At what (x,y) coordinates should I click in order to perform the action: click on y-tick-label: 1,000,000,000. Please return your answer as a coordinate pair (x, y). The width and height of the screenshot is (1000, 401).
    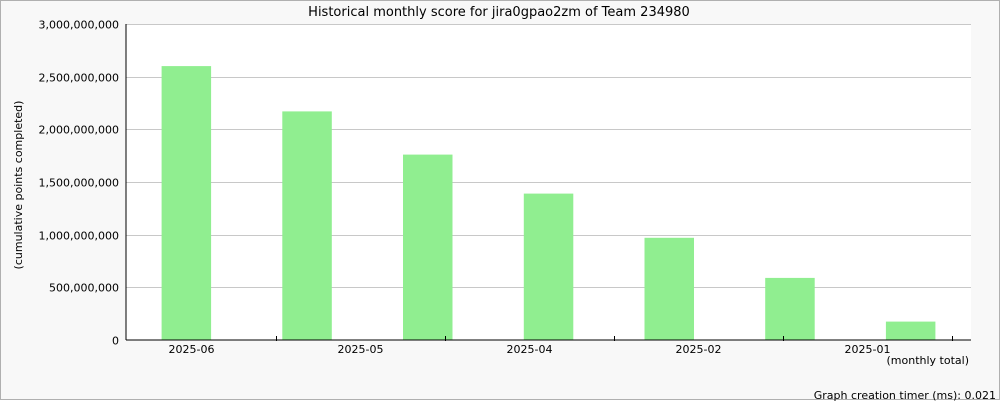
    Looking at the image, I should click on (79, 236).